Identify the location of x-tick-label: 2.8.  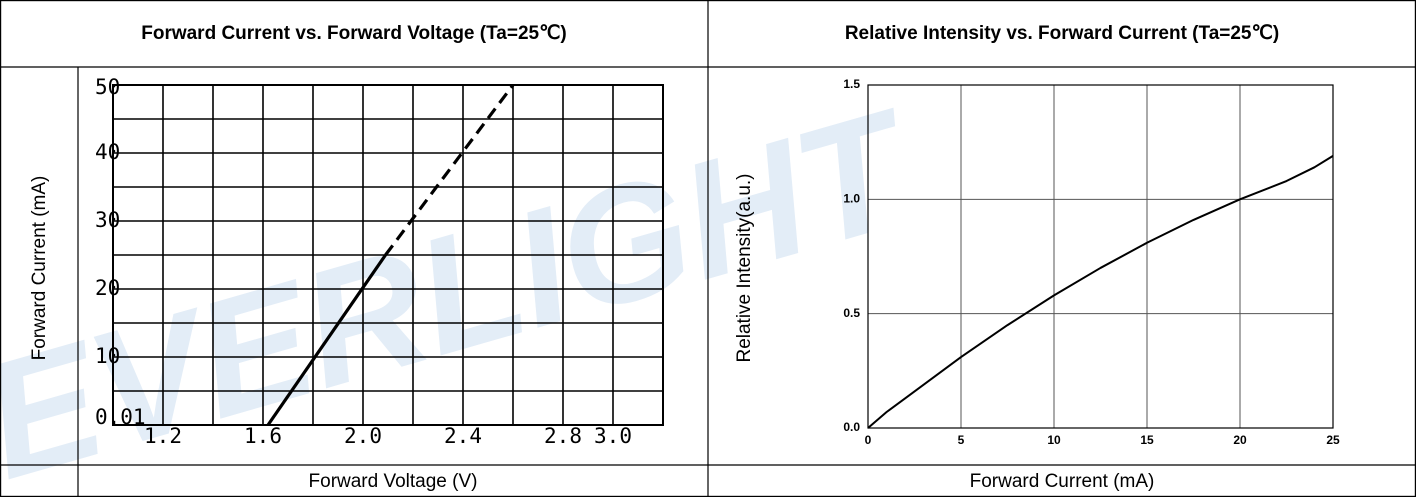
(563, 436).